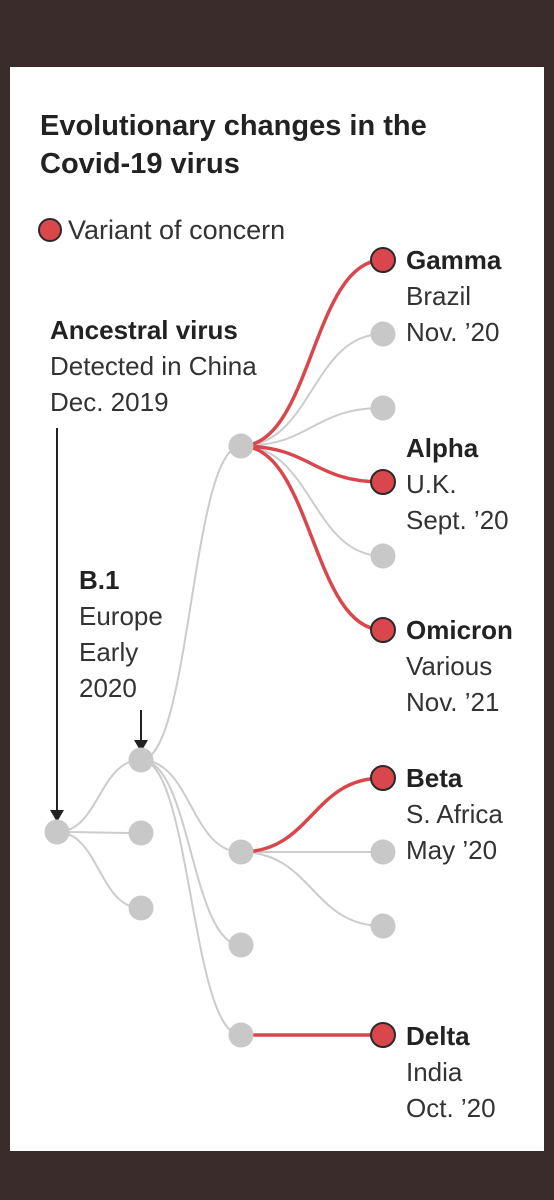 This screenshot has width=554, height=1200. I want to click on branch-p1-g5, so click(312, 501).